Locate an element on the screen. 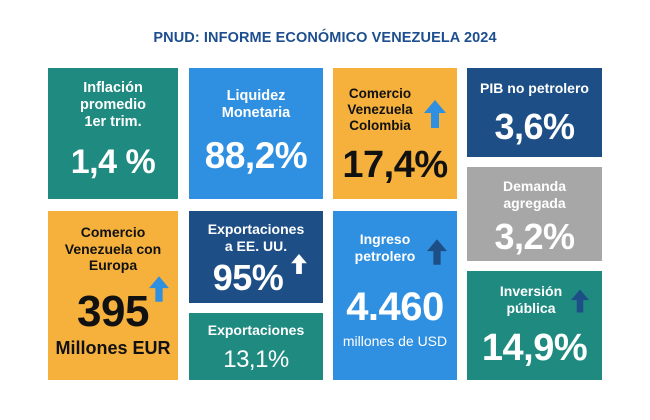 Image resolution: width=650 pixels, height=420 pixels. tile-label: PIB no petrolero is located at coordinates (534, 88).